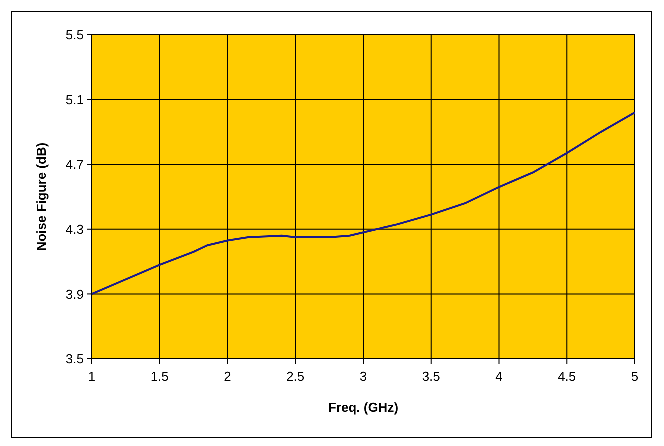 Image resolution: width=664 pixels, height=446 pixels. Describe the element at coordinates (75, 229) in the screenshot. I see `y-tick-label: 4.3` at that location.